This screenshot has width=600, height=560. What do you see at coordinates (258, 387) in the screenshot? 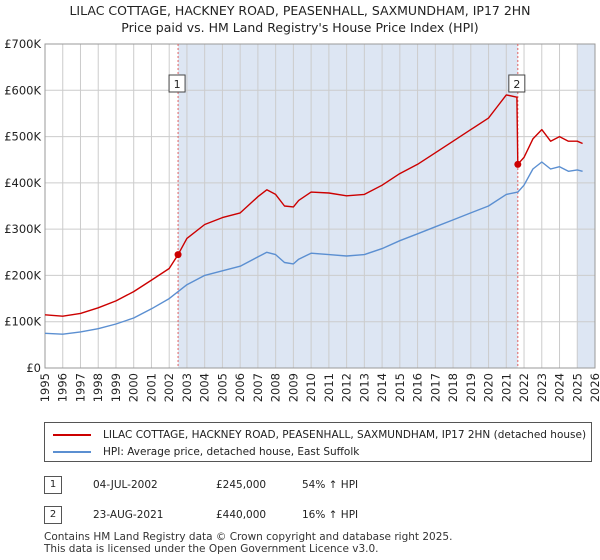
I see `x-tick-label: 2007` at bounding box center [258, 387].